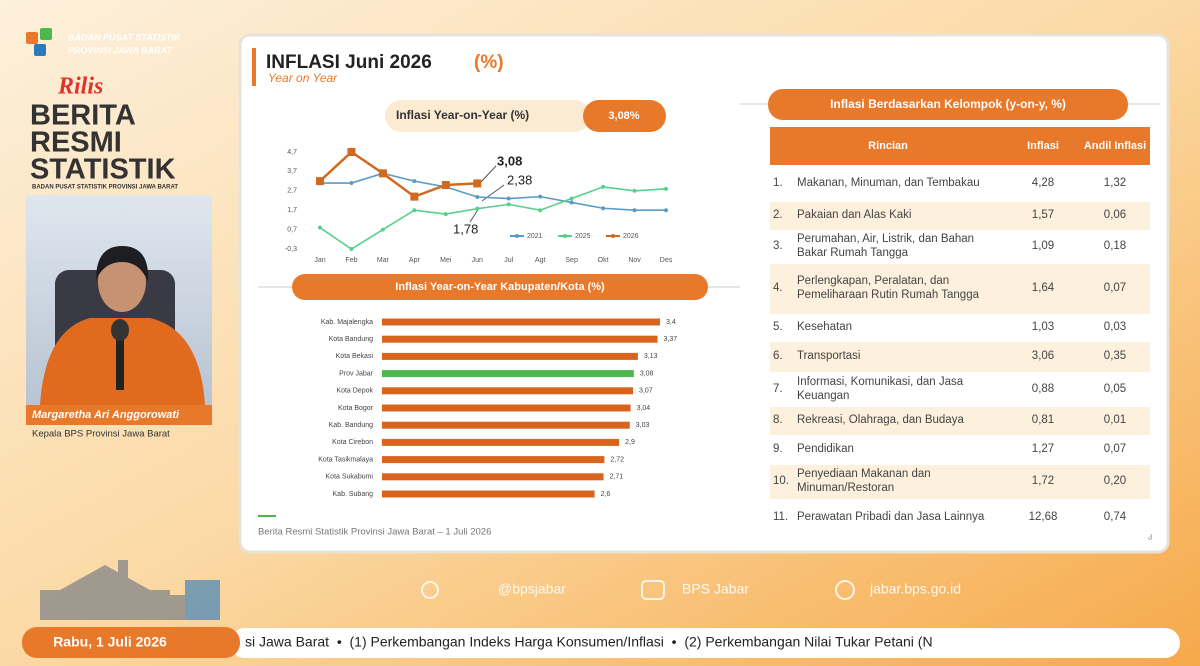 The width and height of the screenshot is (1200, 666). Describe the element at coordinates (351, 260) in the screenshot. I see `x-tick-label: Feb` at that location.